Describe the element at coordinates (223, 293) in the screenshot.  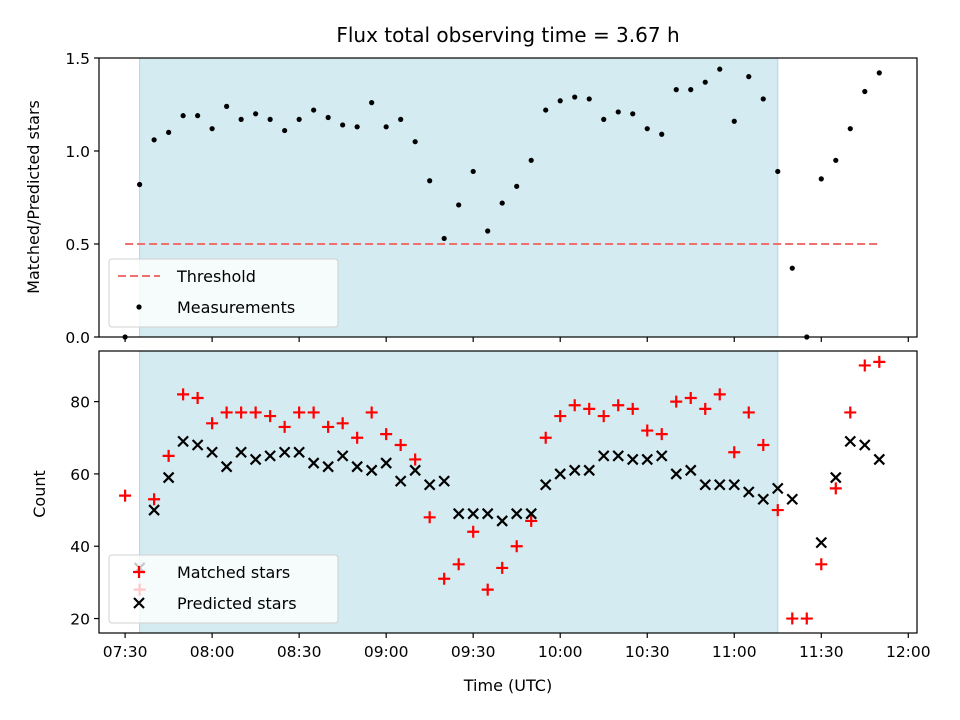
I see `top-legend-box` at that location.